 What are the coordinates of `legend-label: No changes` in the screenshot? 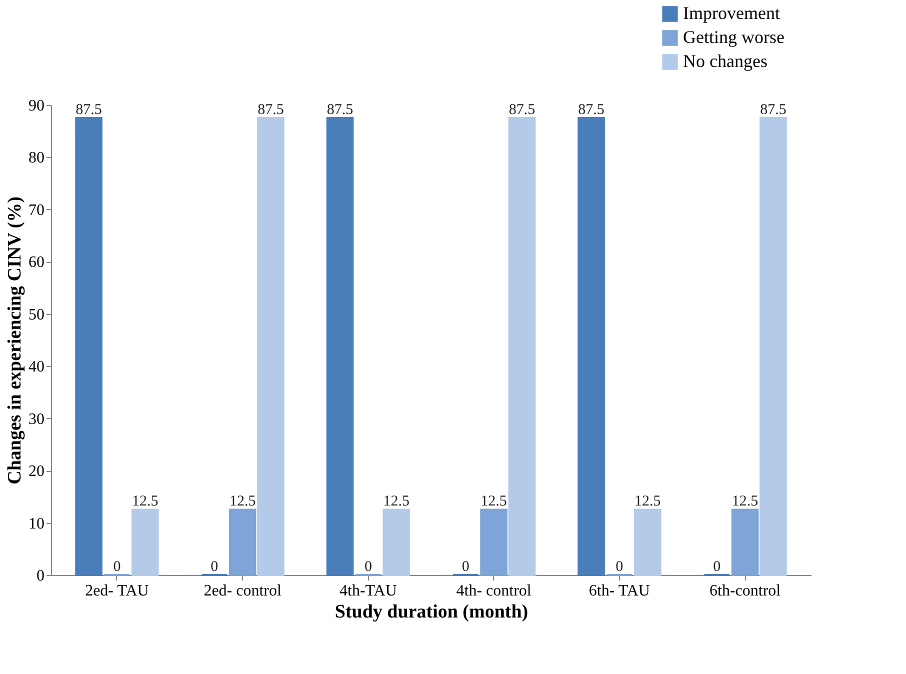 It's located at (725, 61).